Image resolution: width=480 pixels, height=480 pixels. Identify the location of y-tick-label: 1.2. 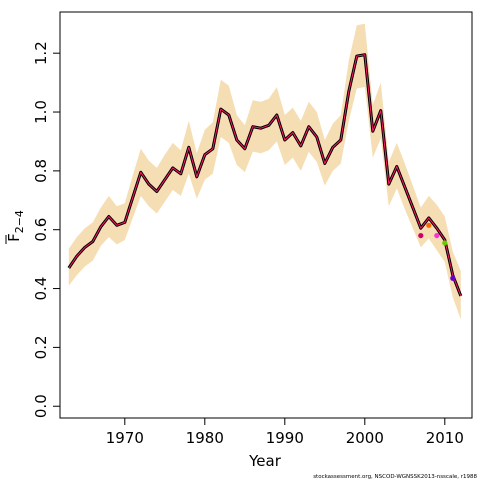
(41, 53).